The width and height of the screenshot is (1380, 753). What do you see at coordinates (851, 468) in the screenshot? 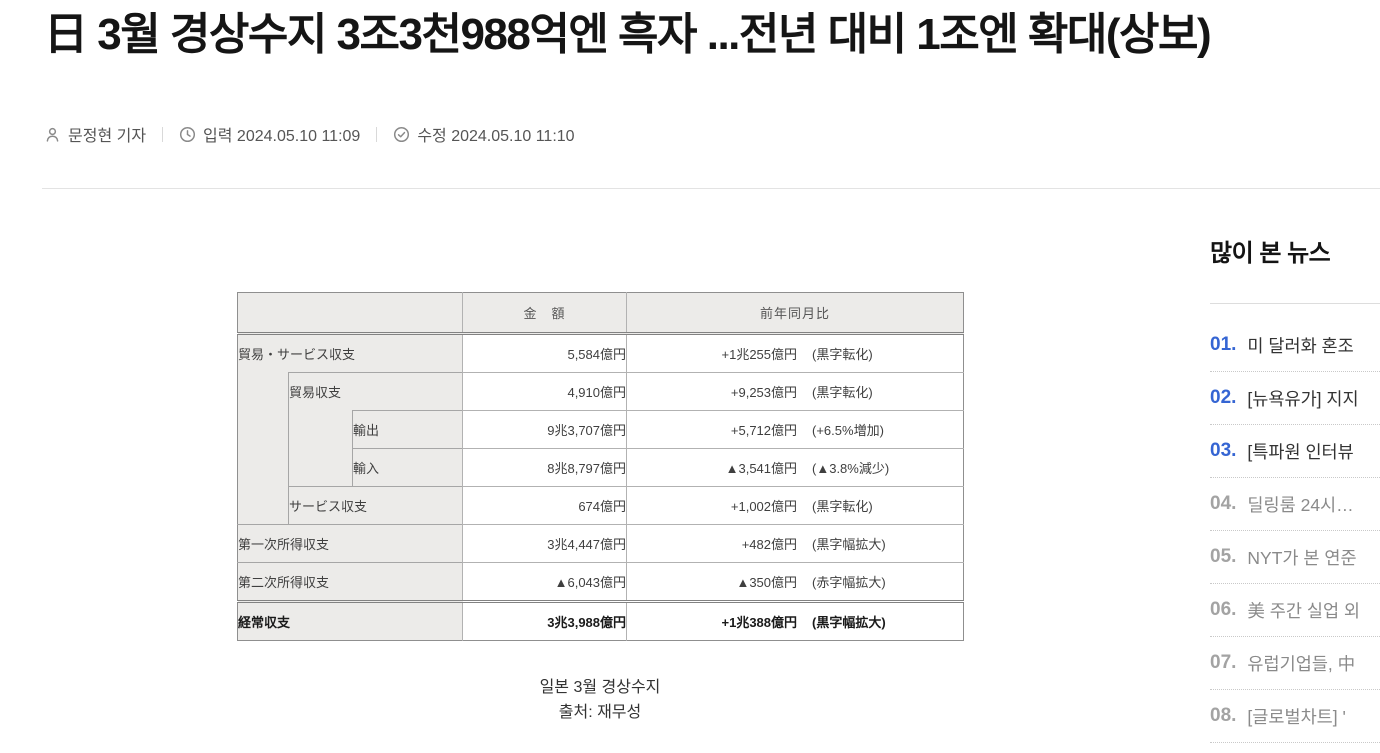
I see `change-note: (▲3.8%減少)` at bounding box center [851, 468].